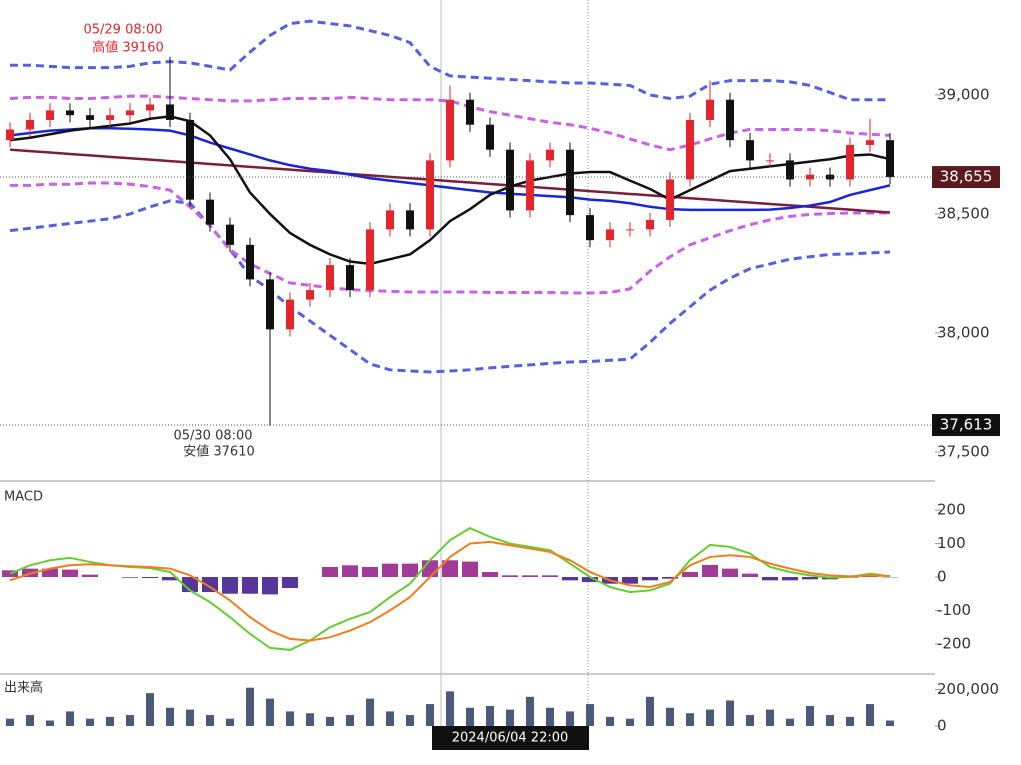 The width and height of the screenshot is (1021, 765). What do you see at coordinates (23, 497) in the screenshot?
I see `panel-title: MACD` at bounding box center [23, 497].